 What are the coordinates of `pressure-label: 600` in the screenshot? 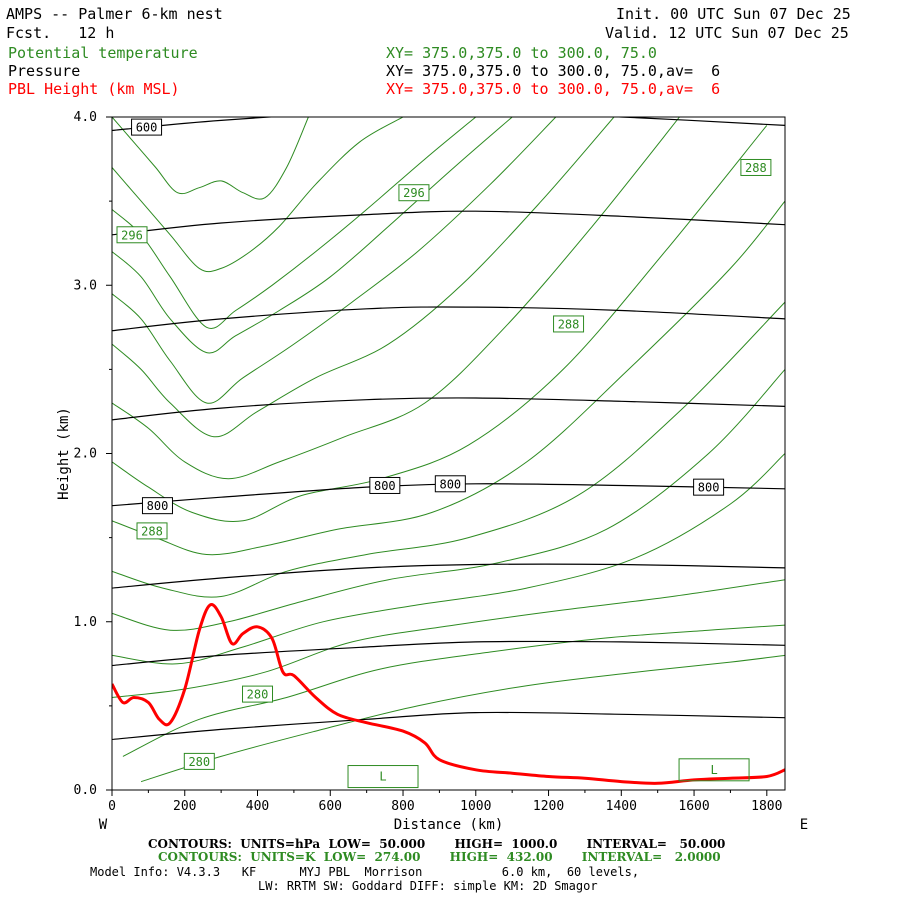 It's located at (147, 128).